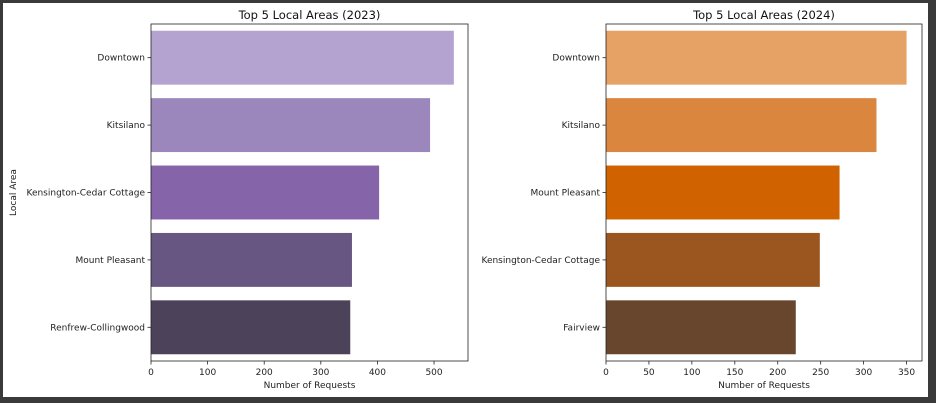 Image resolution: width=936 pixels, height=403 pixels. I want to click on x-tick-label: 150, so click(734, 373).